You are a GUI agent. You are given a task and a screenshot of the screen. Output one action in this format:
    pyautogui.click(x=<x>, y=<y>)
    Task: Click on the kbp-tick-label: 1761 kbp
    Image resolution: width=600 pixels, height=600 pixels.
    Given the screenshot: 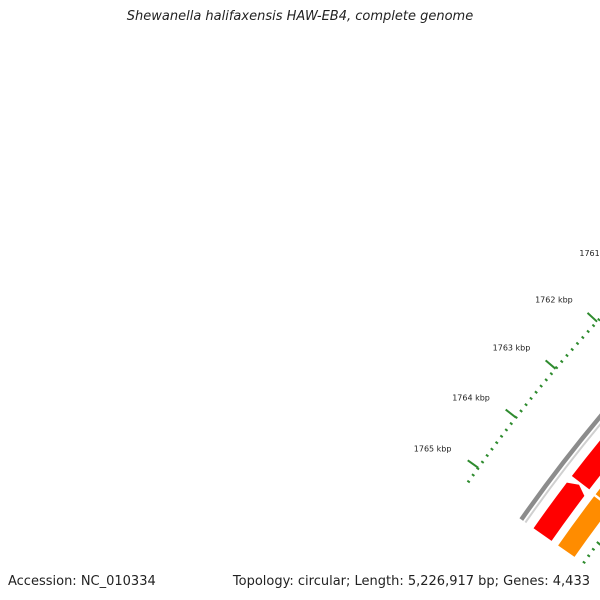 What is the action you would take?
    pyautogui.click(x=589, y=253)
    